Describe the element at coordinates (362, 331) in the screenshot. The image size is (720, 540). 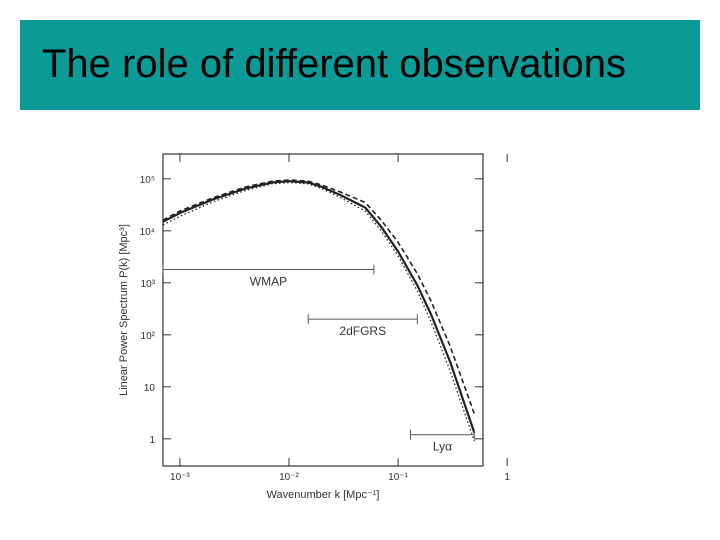
I see `range-label-1: 2dFGRS` at that location.